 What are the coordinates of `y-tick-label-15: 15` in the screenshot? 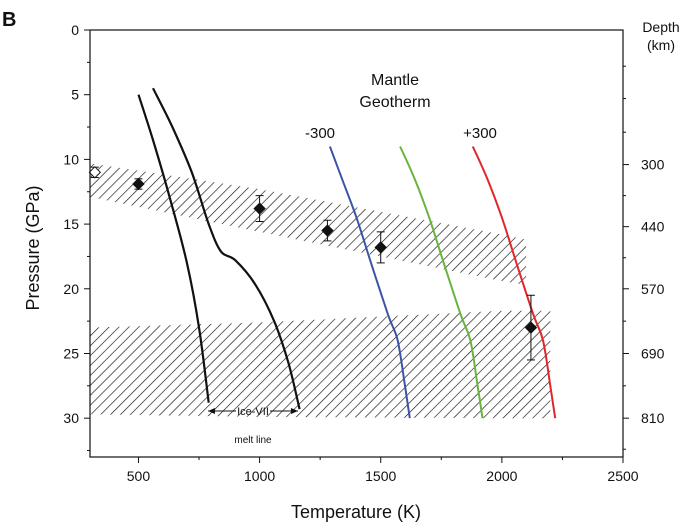 It's located at (71, 224).